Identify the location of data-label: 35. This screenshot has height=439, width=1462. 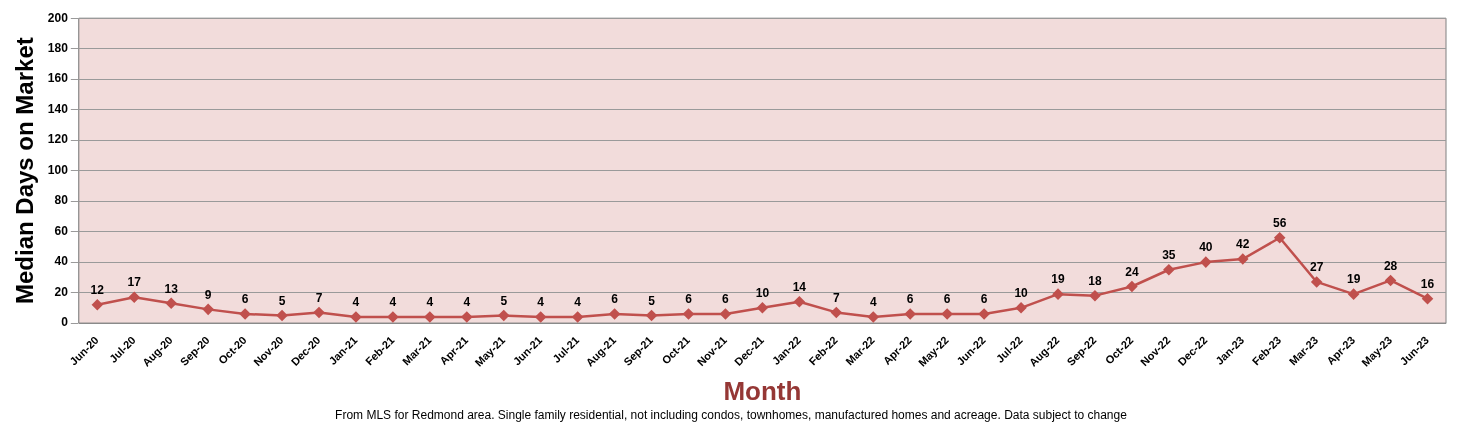
(1169, 255).